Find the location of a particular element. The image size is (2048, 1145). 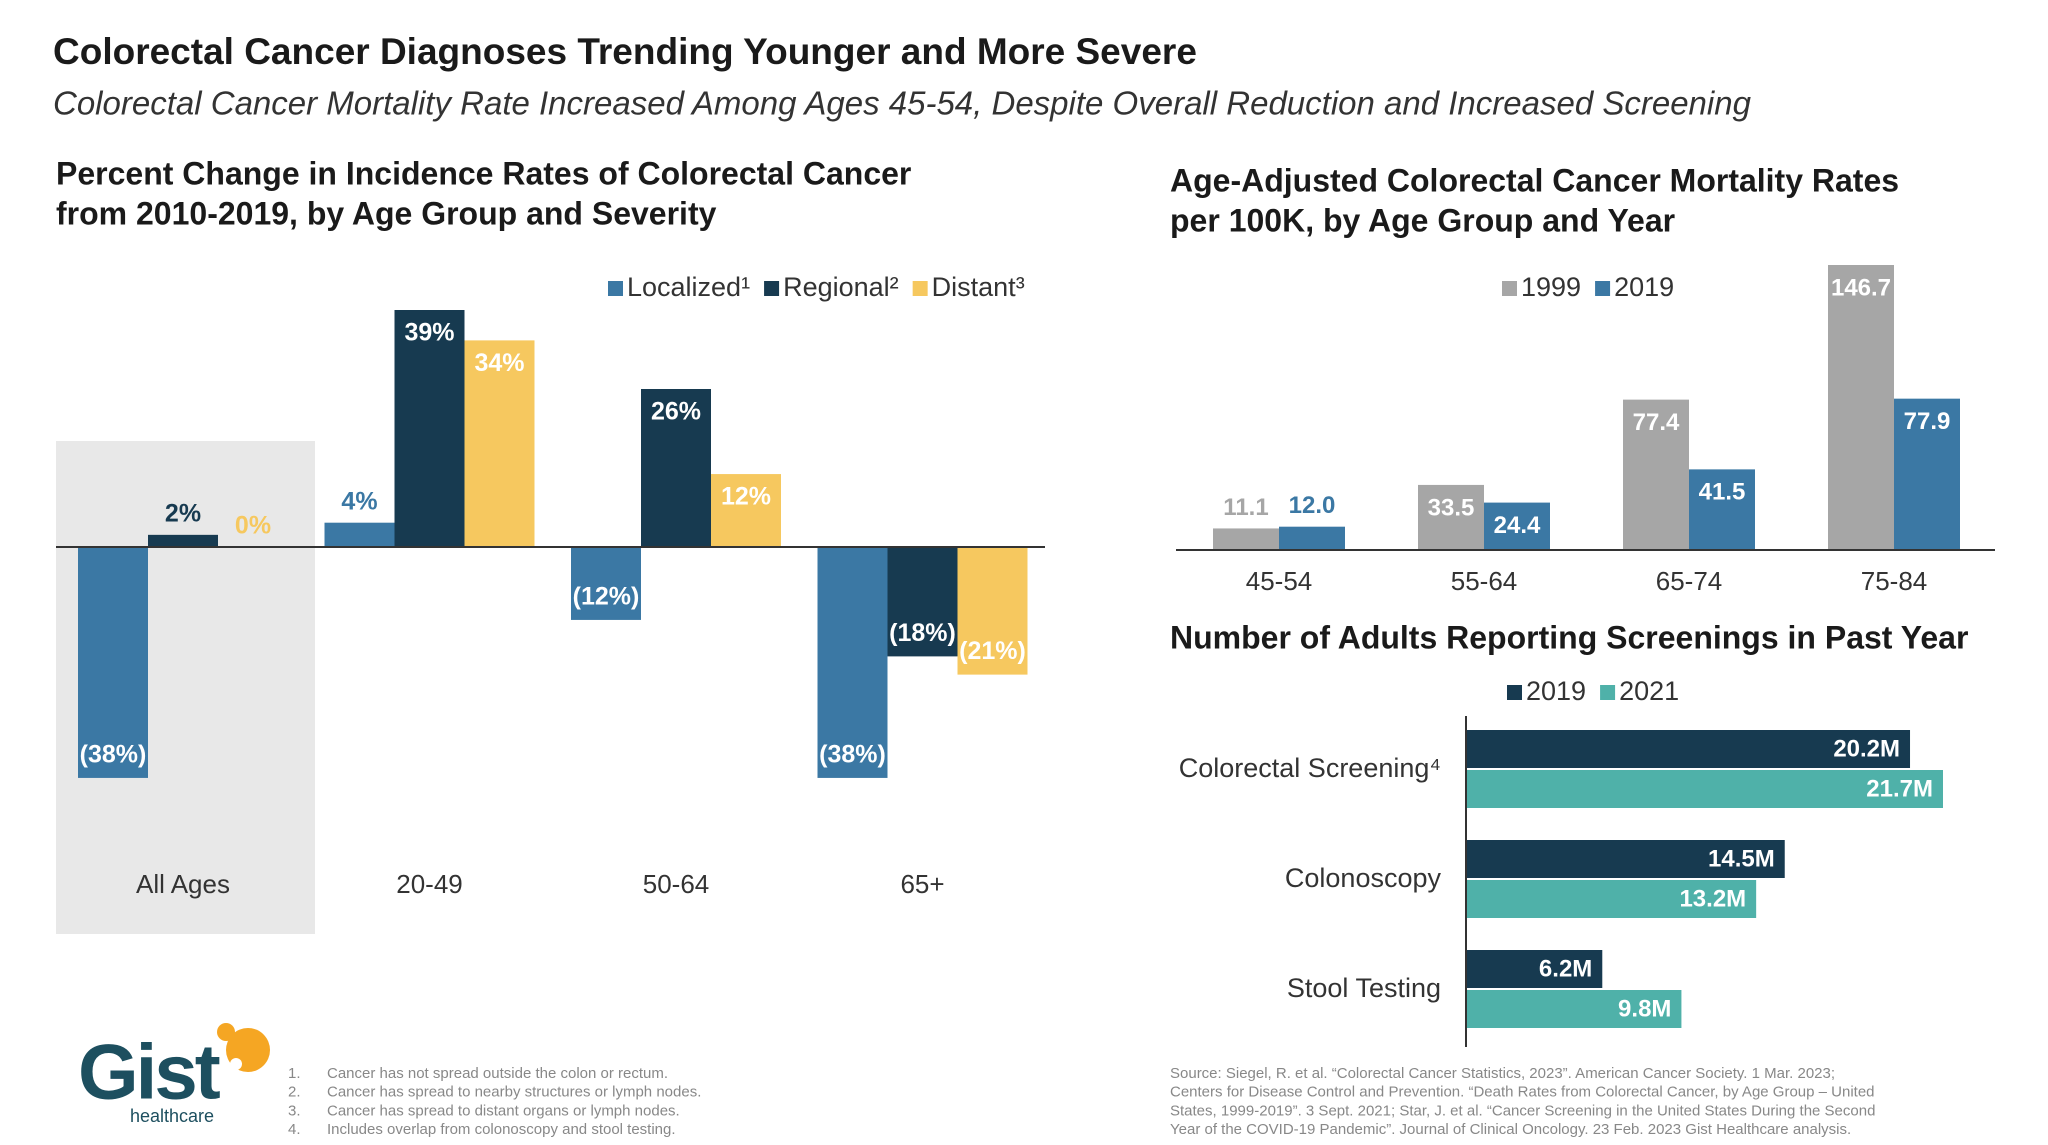

x-tick-label: 55-64 is located at coordinates (1484, 581).